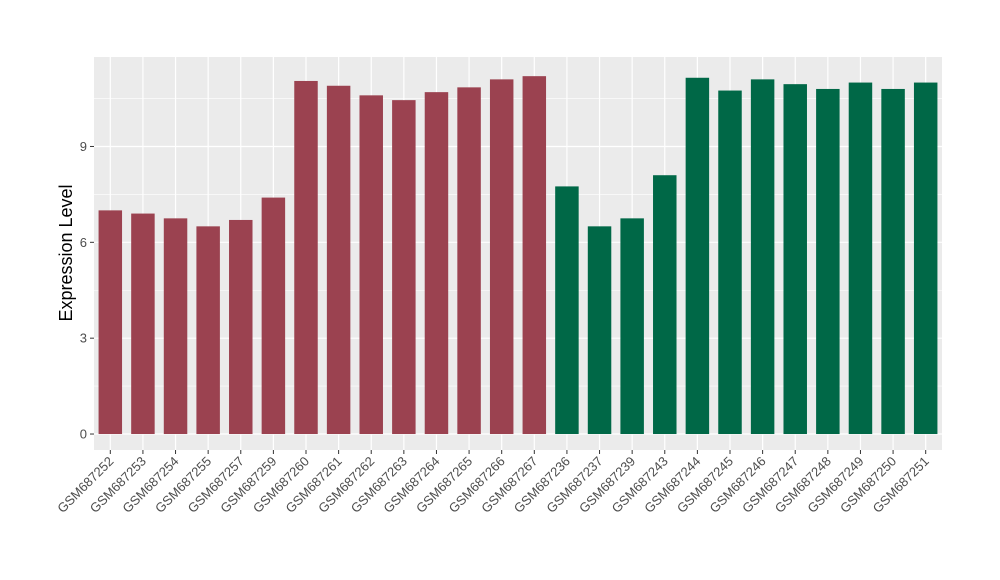  Describe the element at coordinates (762, 257) in the screenshot. I see `bar-GSM687246` at that location.